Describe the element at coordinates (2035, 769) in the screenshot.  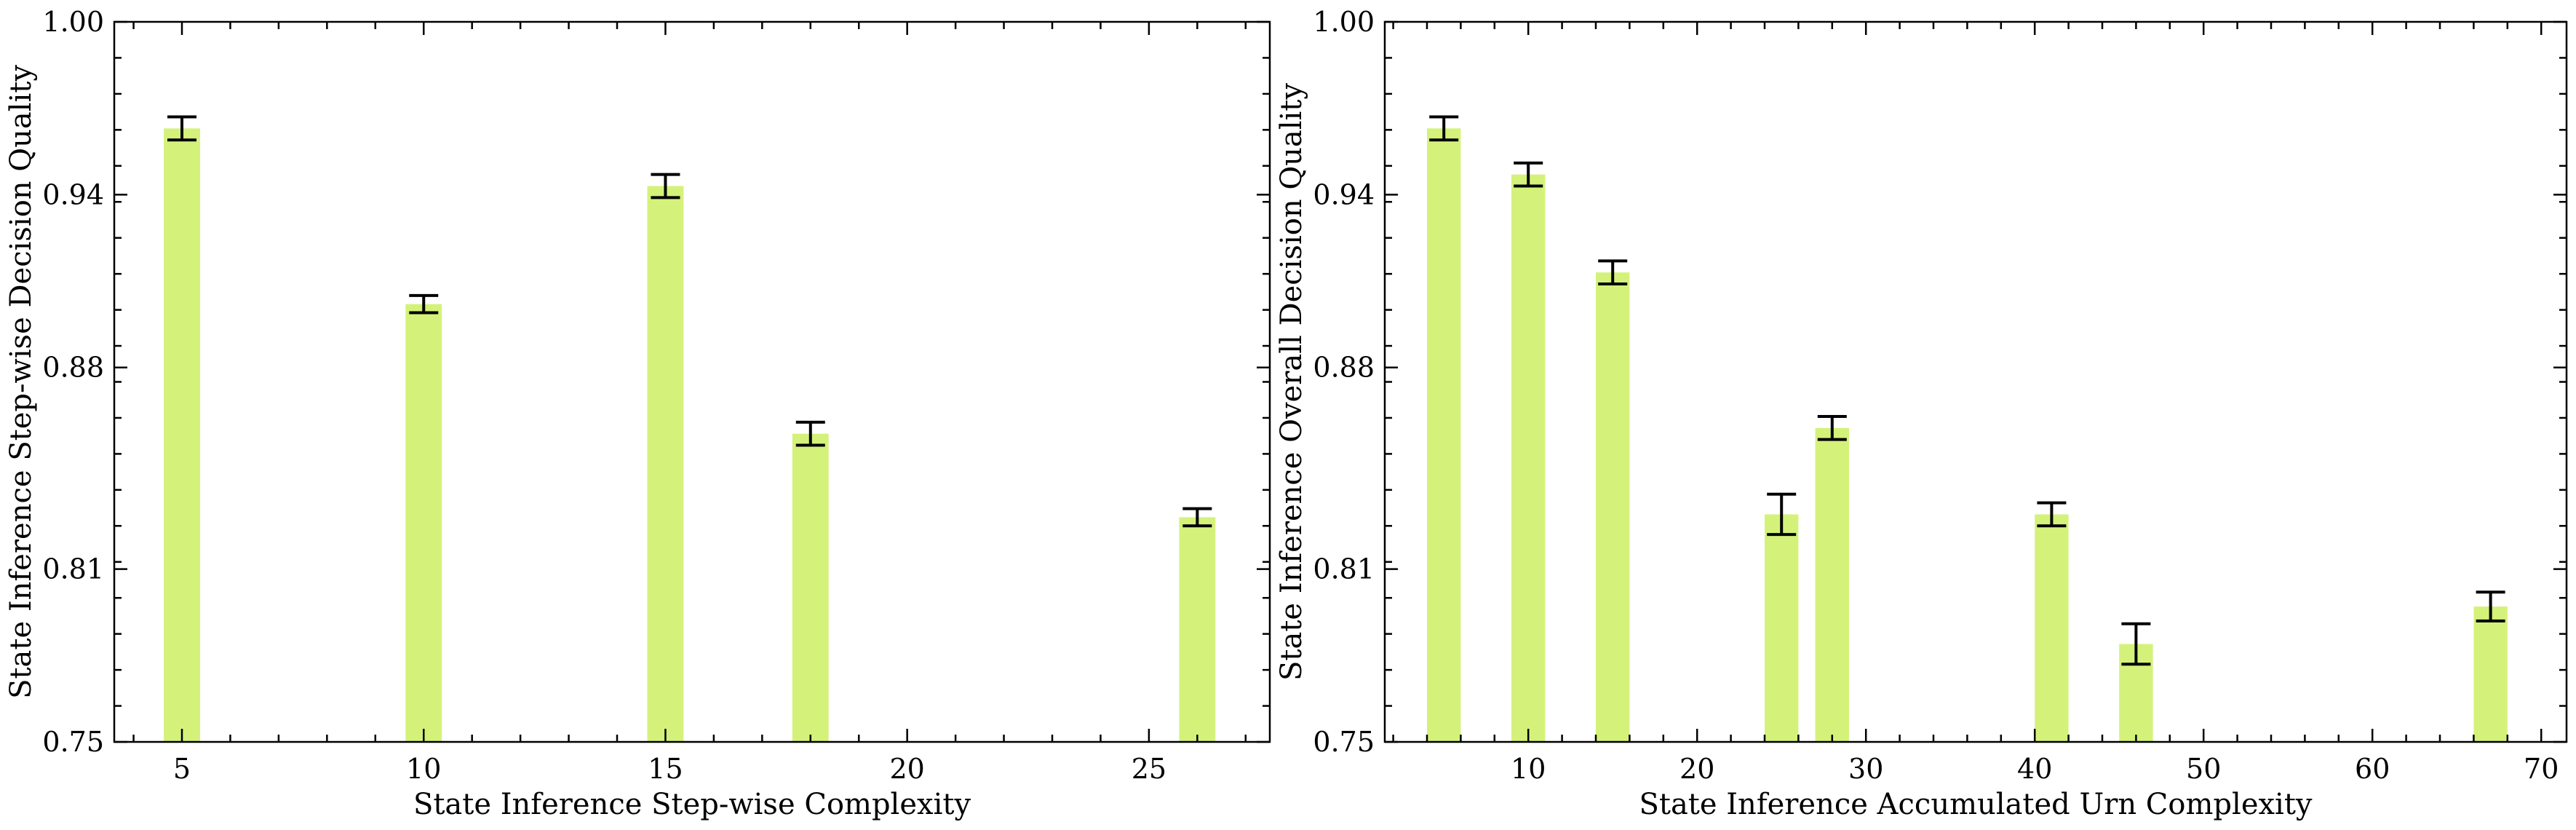
I see `x-tick-label: 40` at that location.